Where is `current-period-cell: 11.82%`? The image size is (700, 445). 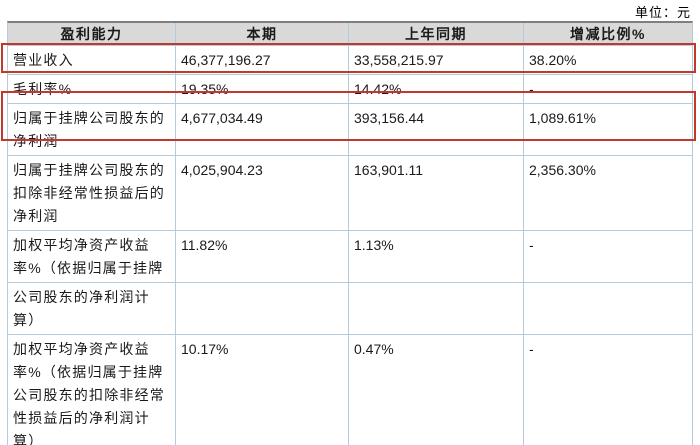
current-period-cell: 11.82% is located at coordinates (261, 256).